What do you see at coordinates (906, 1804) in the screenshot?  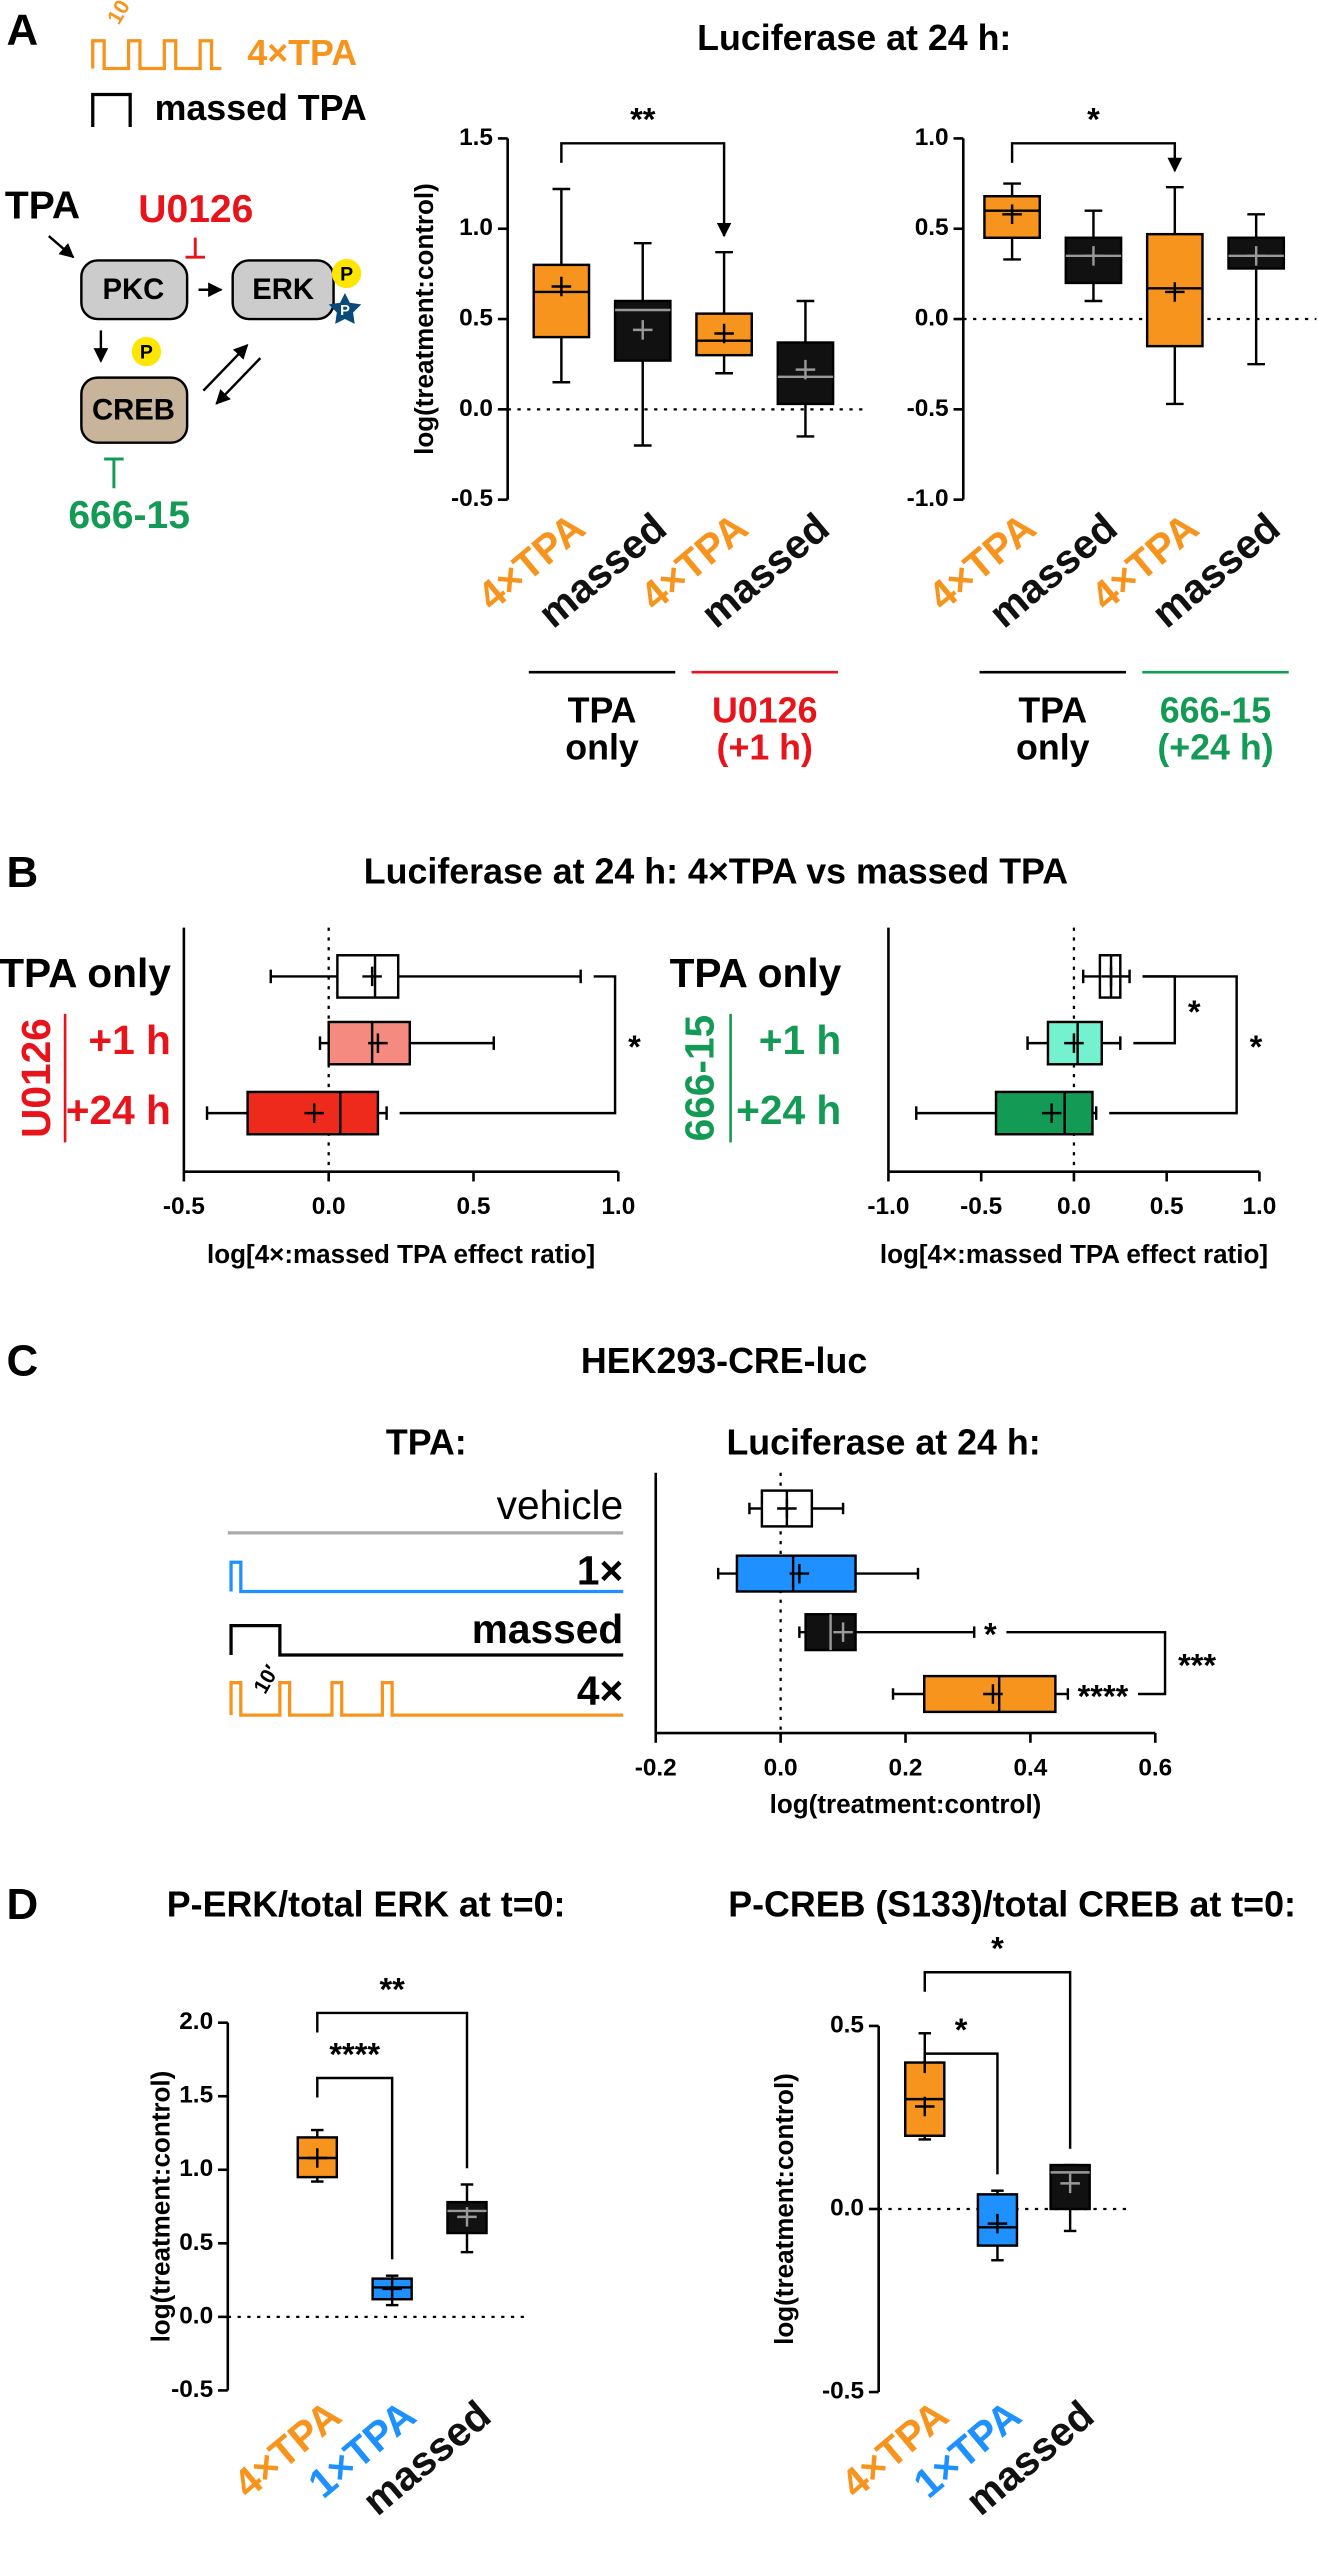 I see `x-axis-label: log(treatment:control)` at bounding box center [906, 1804].